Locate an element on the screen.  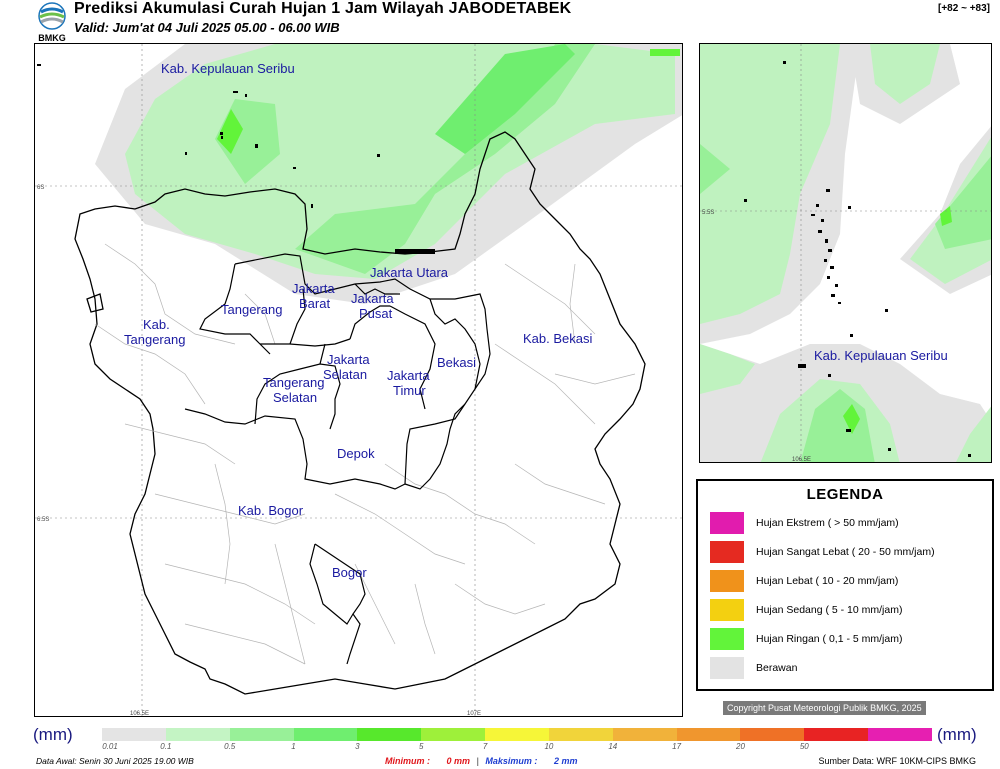
legend-item-hujan-sedang: Hujan Sedang ( 5 - 10 mm/jam) is located at coordinates (806, 610).